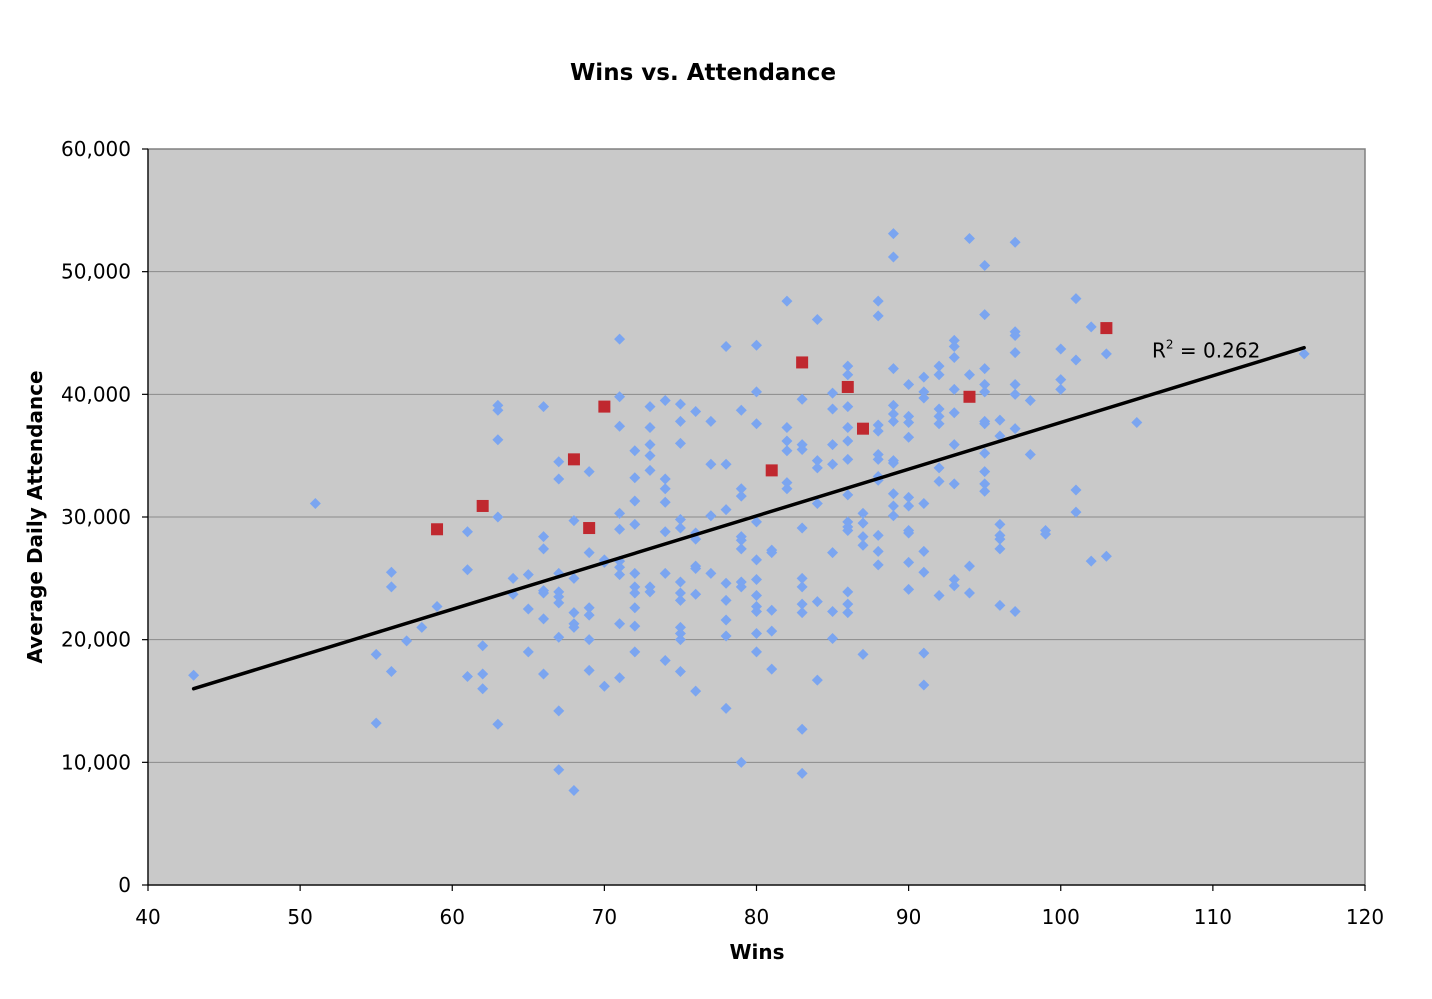 The image size is (1432, 999). I want to click on x-tick-label: 100, so click(1061, 917).